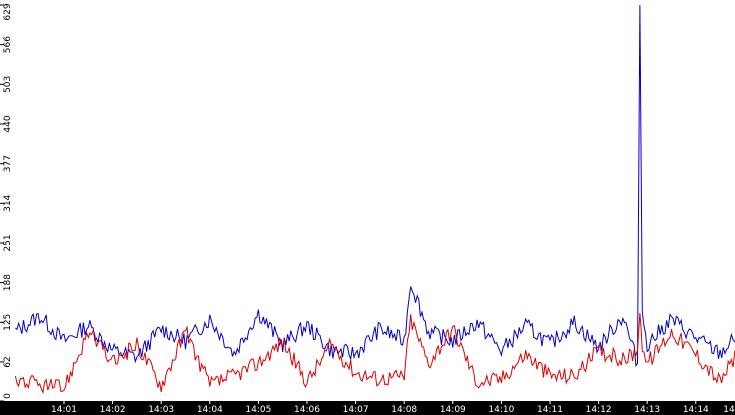  Describe the element at coordinates (8, 44) in the screenshot. I see `y-tick-label: 566` at that location.